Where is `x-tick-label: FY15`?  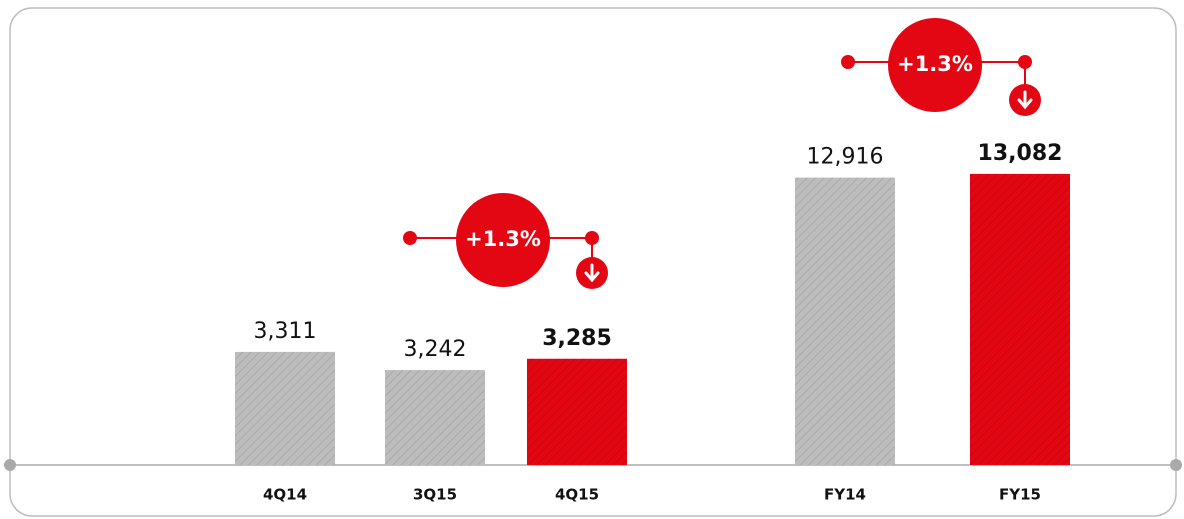 x-tick-label: FY15 is located at coordinates (1020, 495).